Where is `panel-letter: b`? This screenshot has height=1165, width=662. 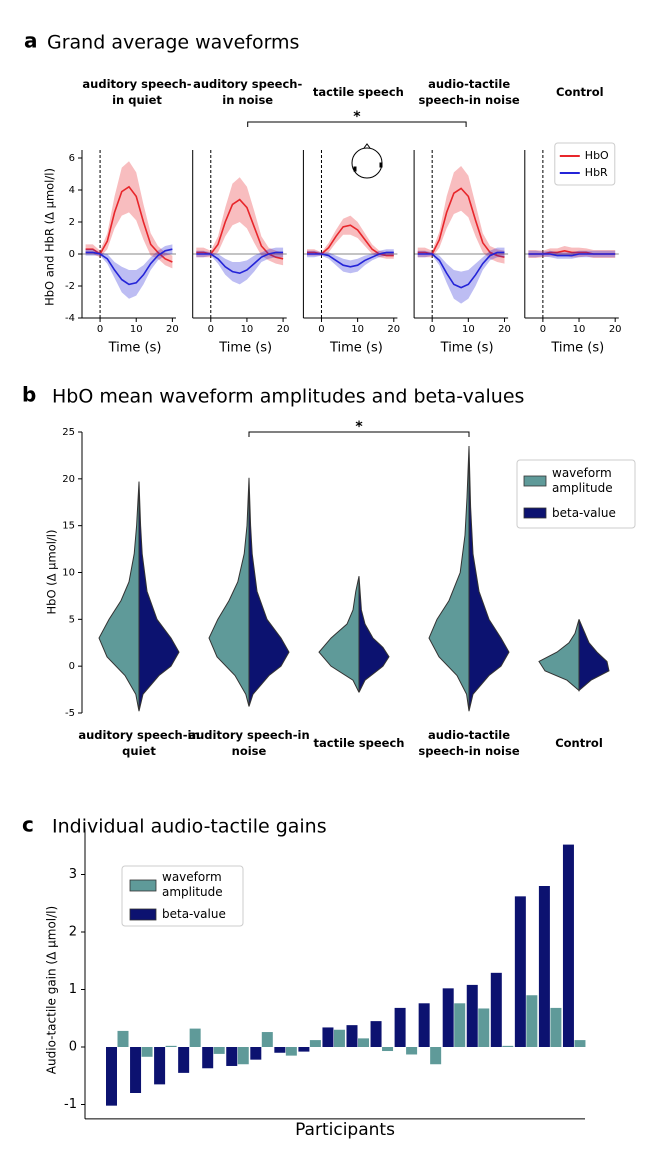
panel-letter: b is located at coordinates (29, 395).